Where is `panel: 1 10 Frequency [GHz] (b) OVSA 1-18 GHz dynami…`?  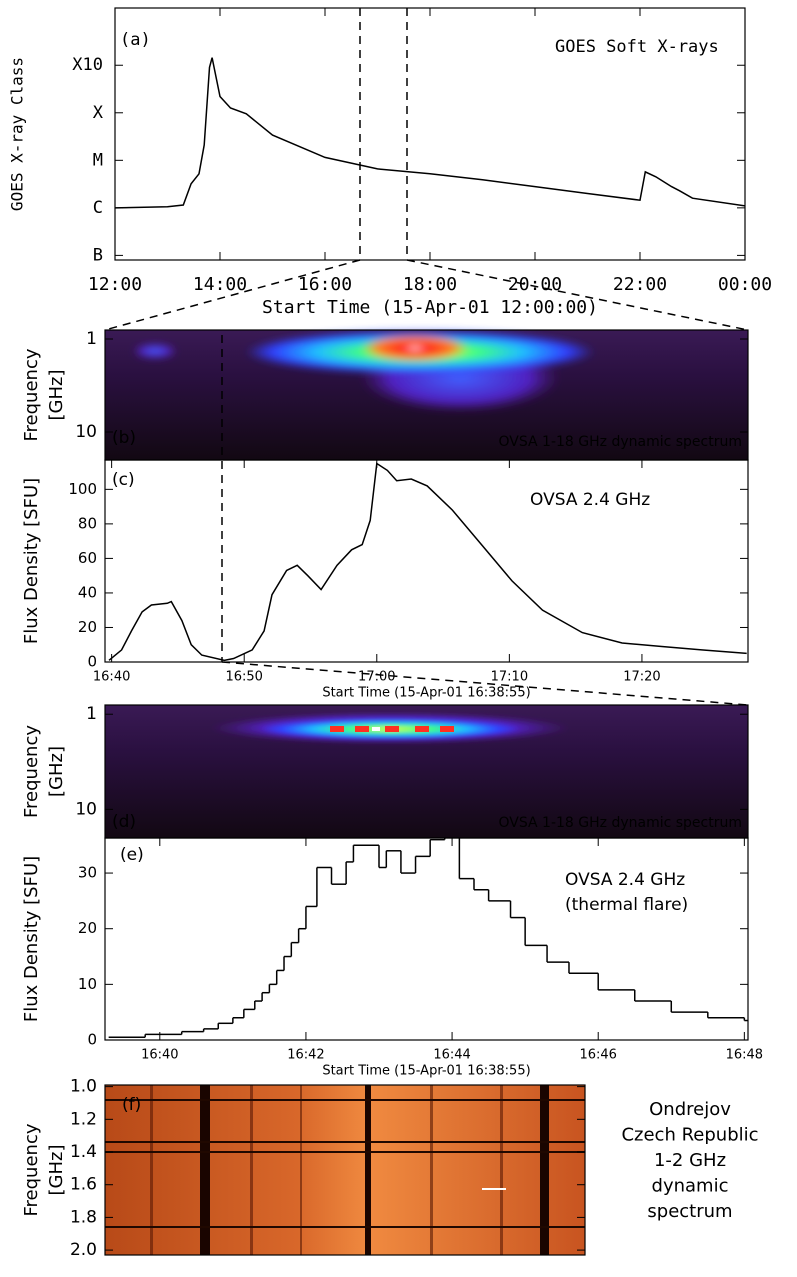 panel: 1 10 Frequency [GHz] (b) OVSA 1-18 GHz dynami… is located at coordinates (385, 395).